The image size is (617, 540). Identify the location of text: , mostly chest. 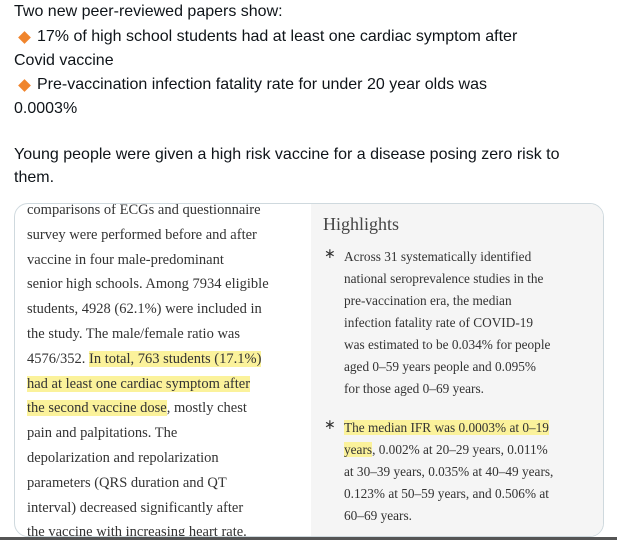
(206, 408).